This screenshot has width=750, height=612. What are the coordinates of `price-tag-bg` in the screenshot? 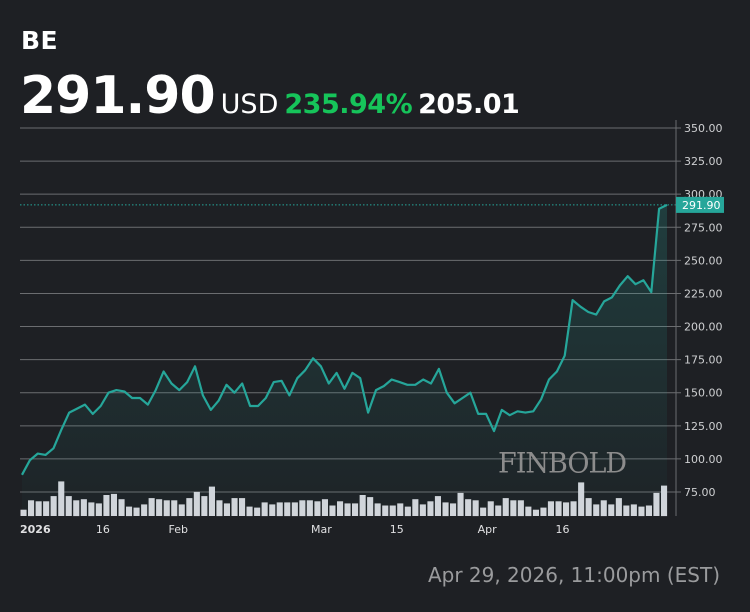 It's located at (700, 204).